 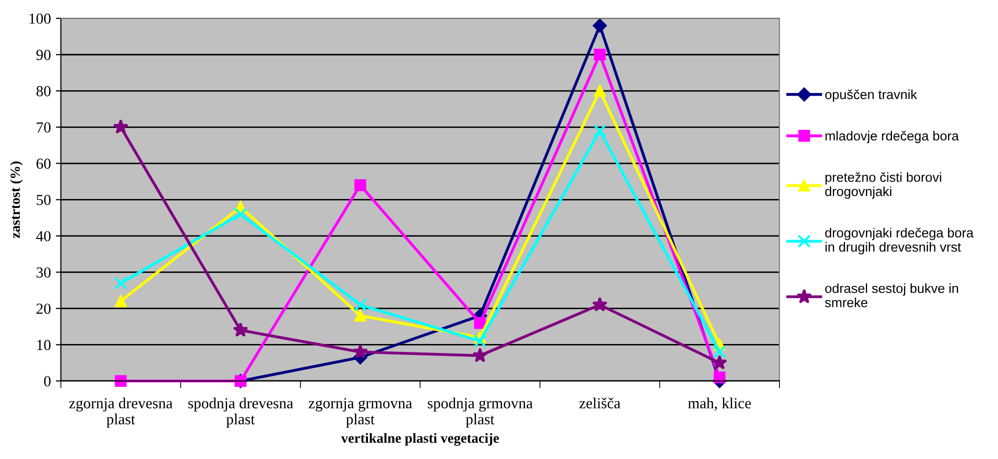 I want to click on y-axis-title: zastrtost (%), so click(x=16, y=200).